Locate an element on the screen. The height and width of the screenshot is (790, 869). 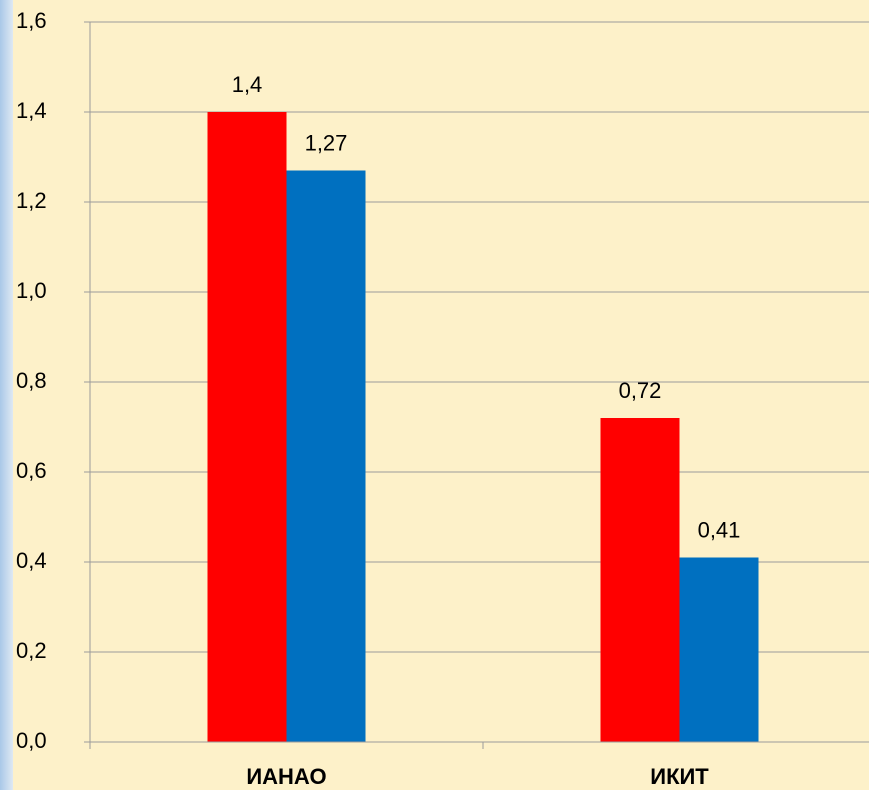
y-tick-label: 0,6 is located at coordinates (31, 470).